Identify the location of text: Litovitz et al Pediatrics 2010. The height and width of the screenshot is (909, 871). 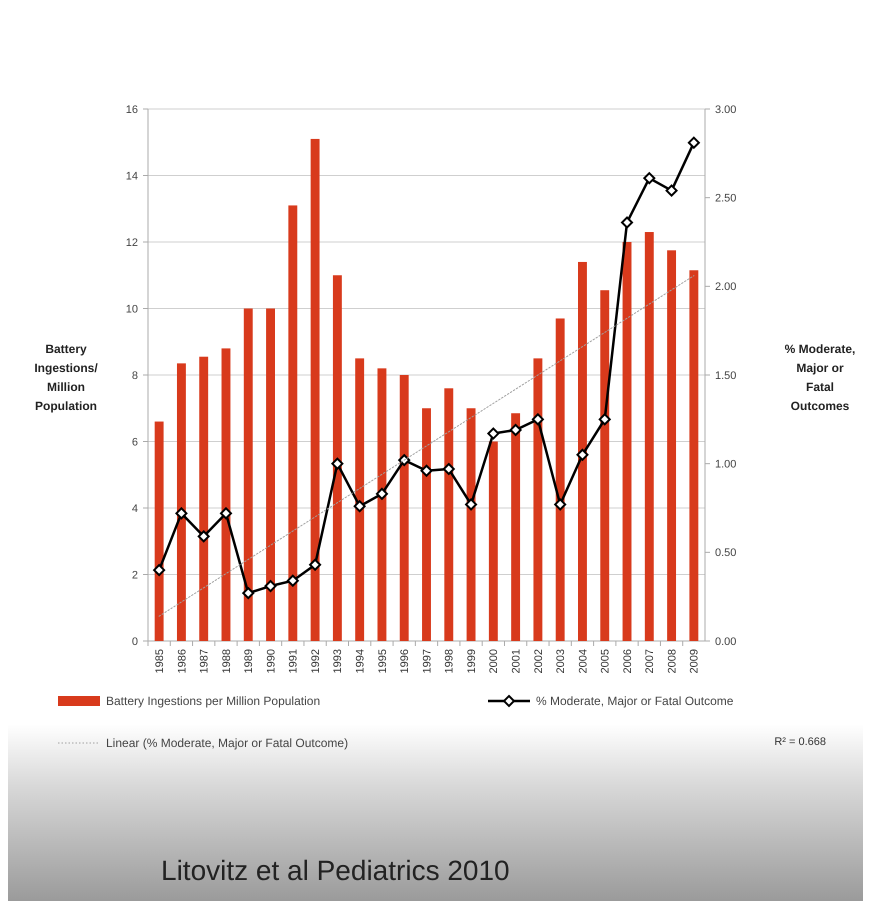
(335, 870).